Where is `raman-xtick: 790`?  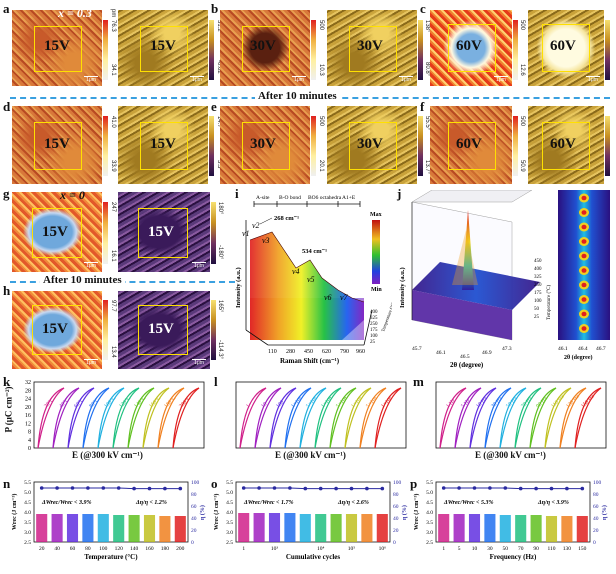
raman-xtick: 790 is located at coordinates (344, 352).